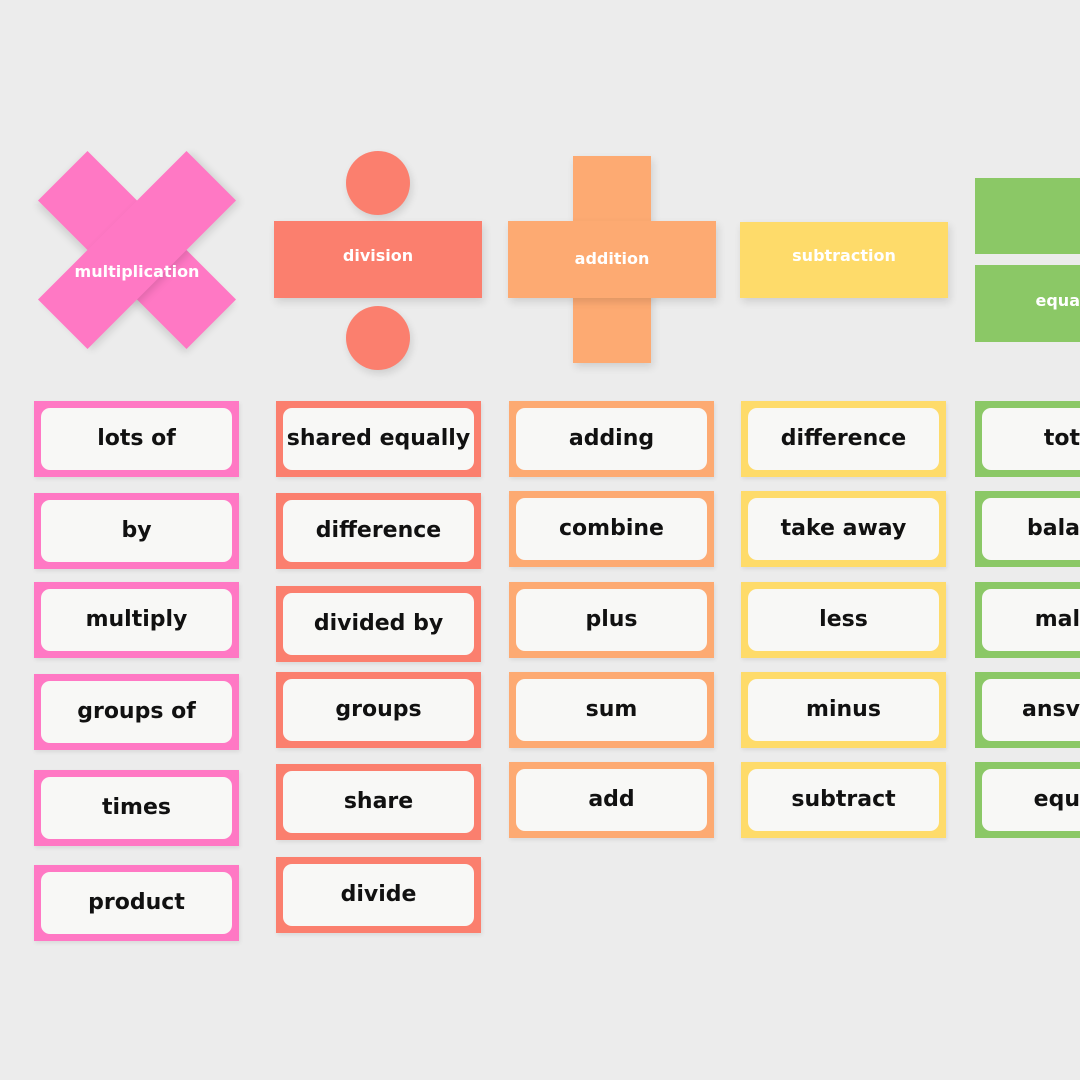  I want to click on multiplication-word-card: by, so click(136, 531).